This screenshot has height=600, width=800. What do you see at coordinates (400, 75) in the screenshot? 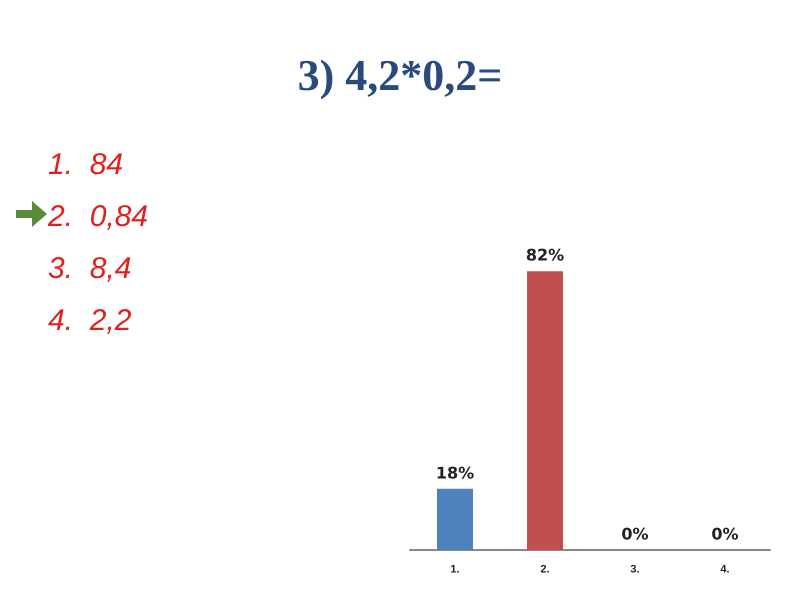
I see `chart-title: 3) 4,2*0,2=` at bounding box center [400, 75].